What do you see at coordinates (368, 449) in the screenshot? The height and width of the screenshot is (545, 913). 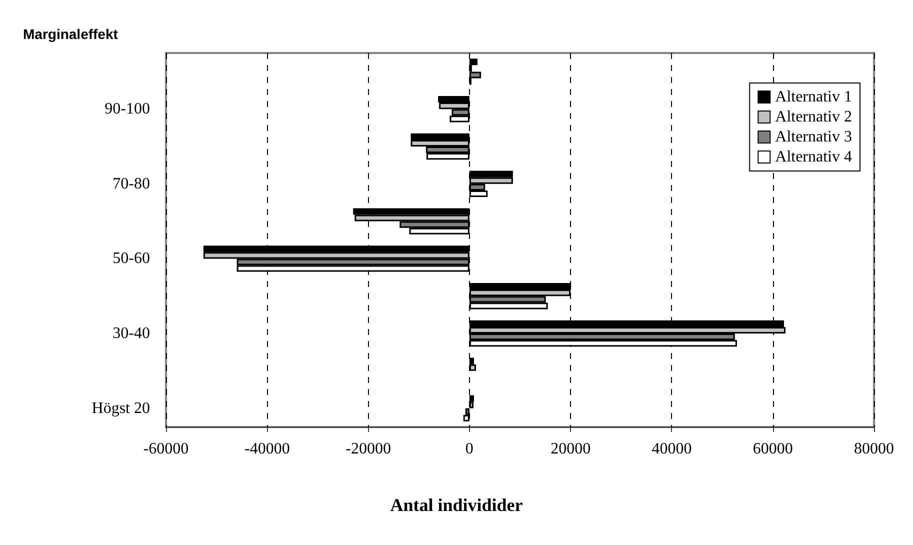 I see `x-tick-label: -20000` at bounding box center [368, 449].